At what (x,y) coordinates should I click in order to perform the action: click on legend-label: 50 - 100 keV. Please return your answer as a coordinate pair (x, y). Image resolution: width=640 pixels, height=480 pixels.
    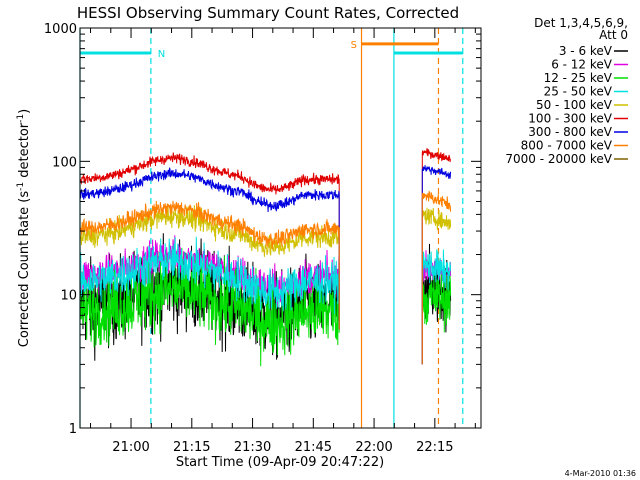
    Looking at the image, I should click on (574, 105).